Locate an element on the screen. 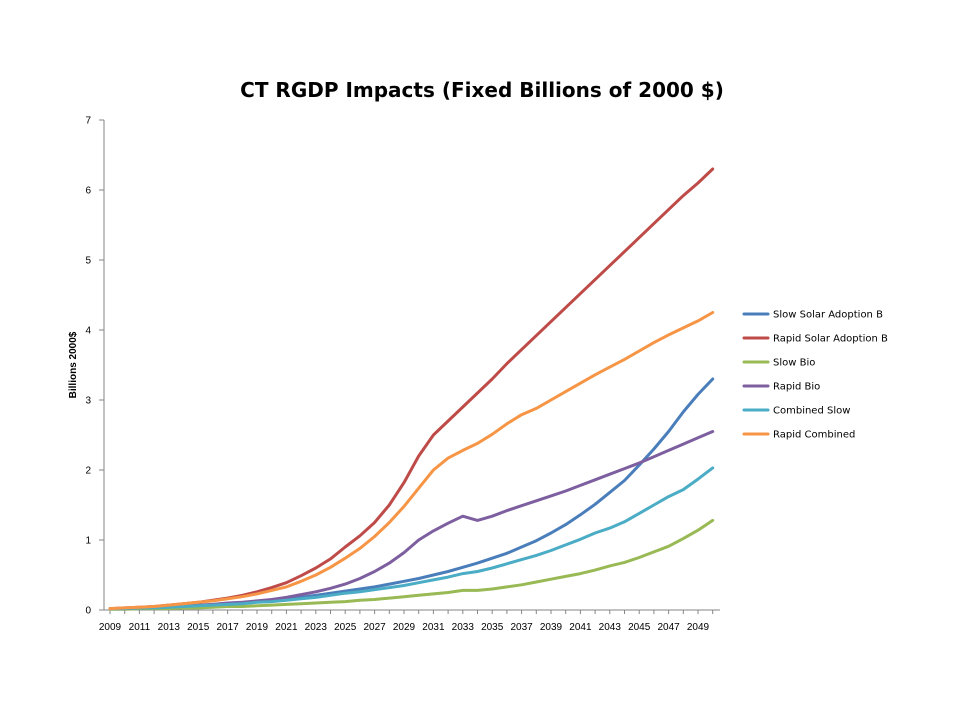 The width and height of the screenshot is (960, 720). legend-label: Rapid Bio is located at coordinates (796, 387).